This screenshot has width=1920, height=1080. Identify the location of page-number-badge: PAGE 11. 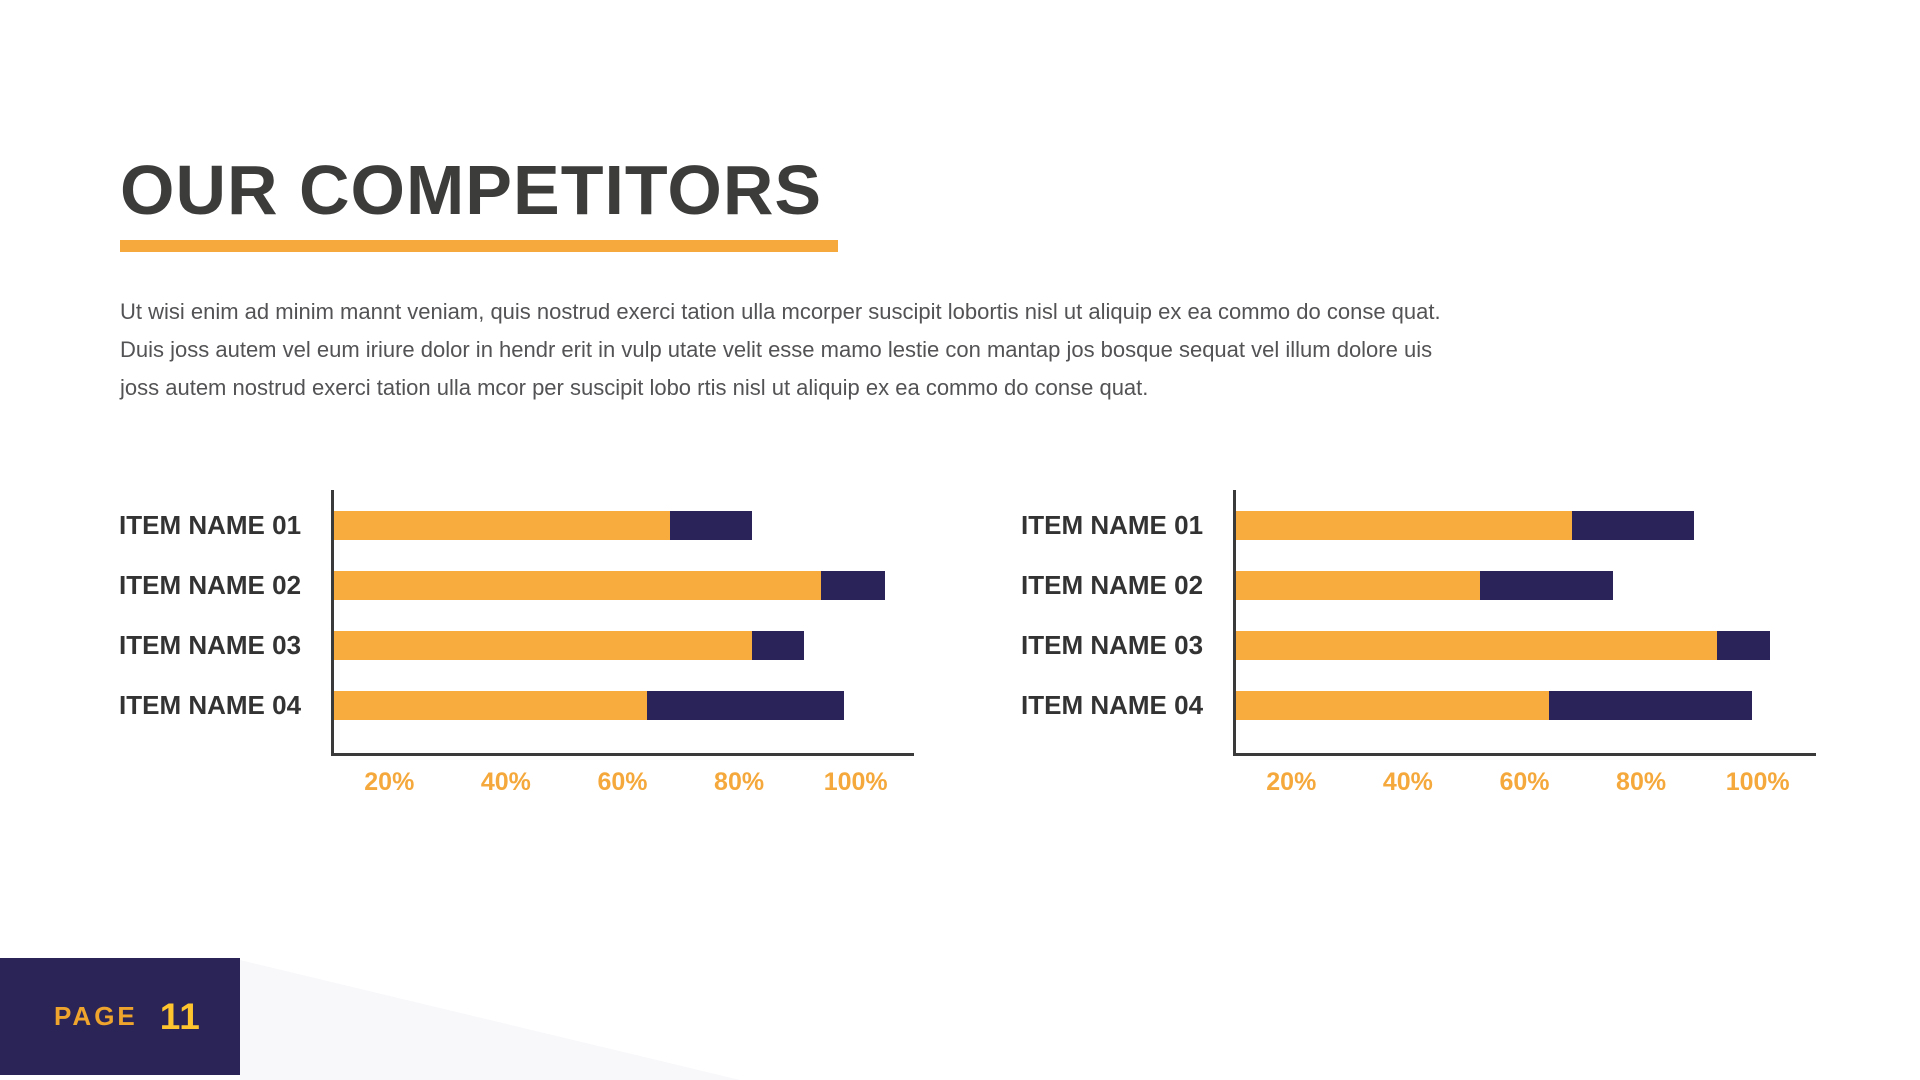
(120, 1016).